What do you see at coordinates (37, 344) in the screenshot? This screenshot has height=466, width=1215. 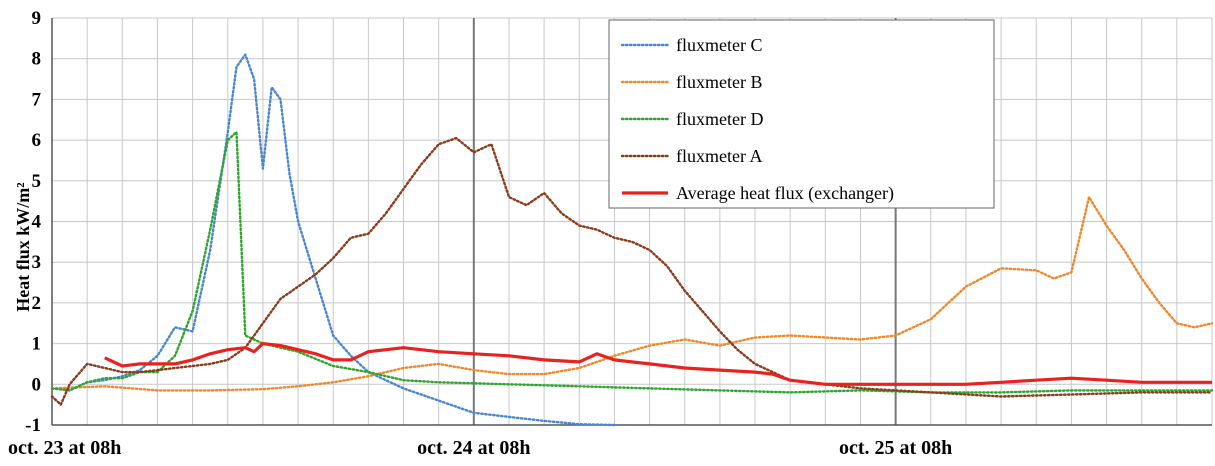 I see `y-tick-label: 1` at bounding box center [37, 344].